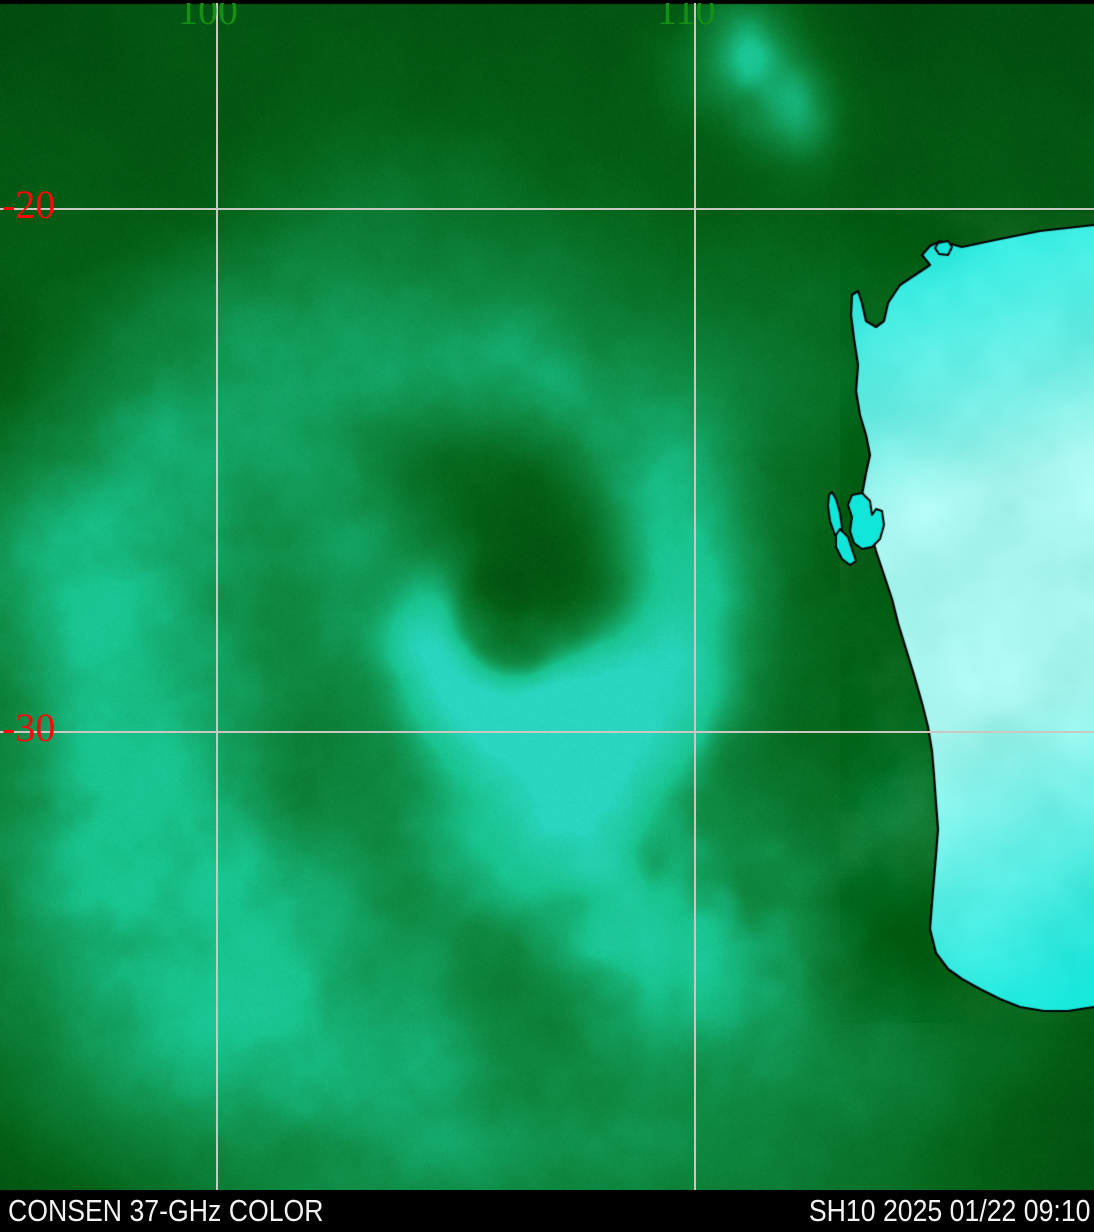  What do you see at coordinates (166, 1210) in the screenshot?
I see `product-label: CONSEN 37-GHz COLOR` at bounding box center [166, 1210].